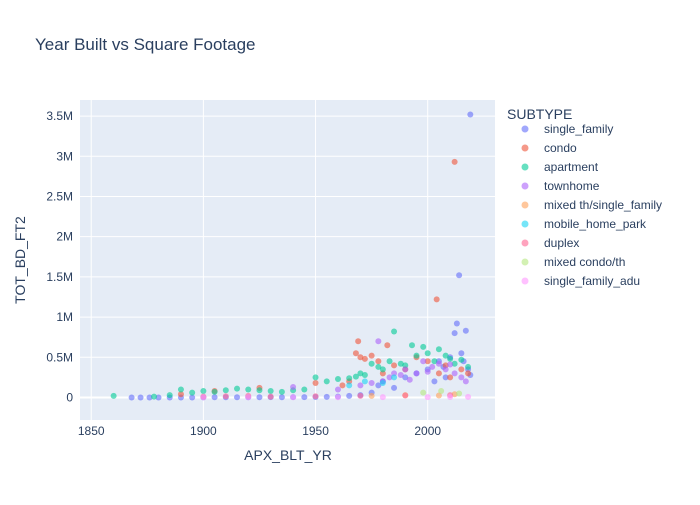  What do you see at coordinates (549, 148) in the screenshot?
I see `legend-item: condo` at bounding box center [549, 148].